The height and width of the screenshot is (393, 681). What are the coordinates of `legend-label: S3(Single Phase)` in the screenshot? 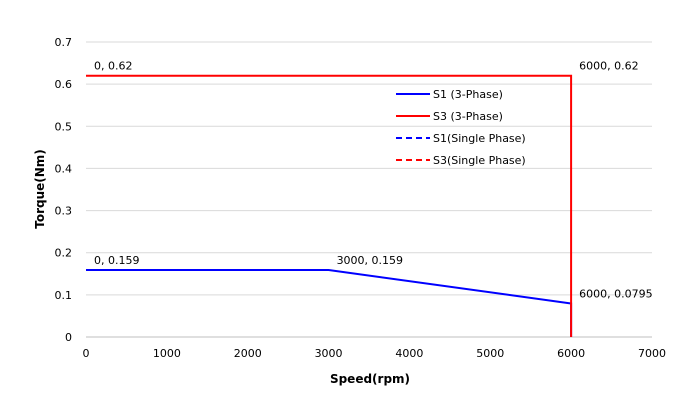 It's located at (479, 160).